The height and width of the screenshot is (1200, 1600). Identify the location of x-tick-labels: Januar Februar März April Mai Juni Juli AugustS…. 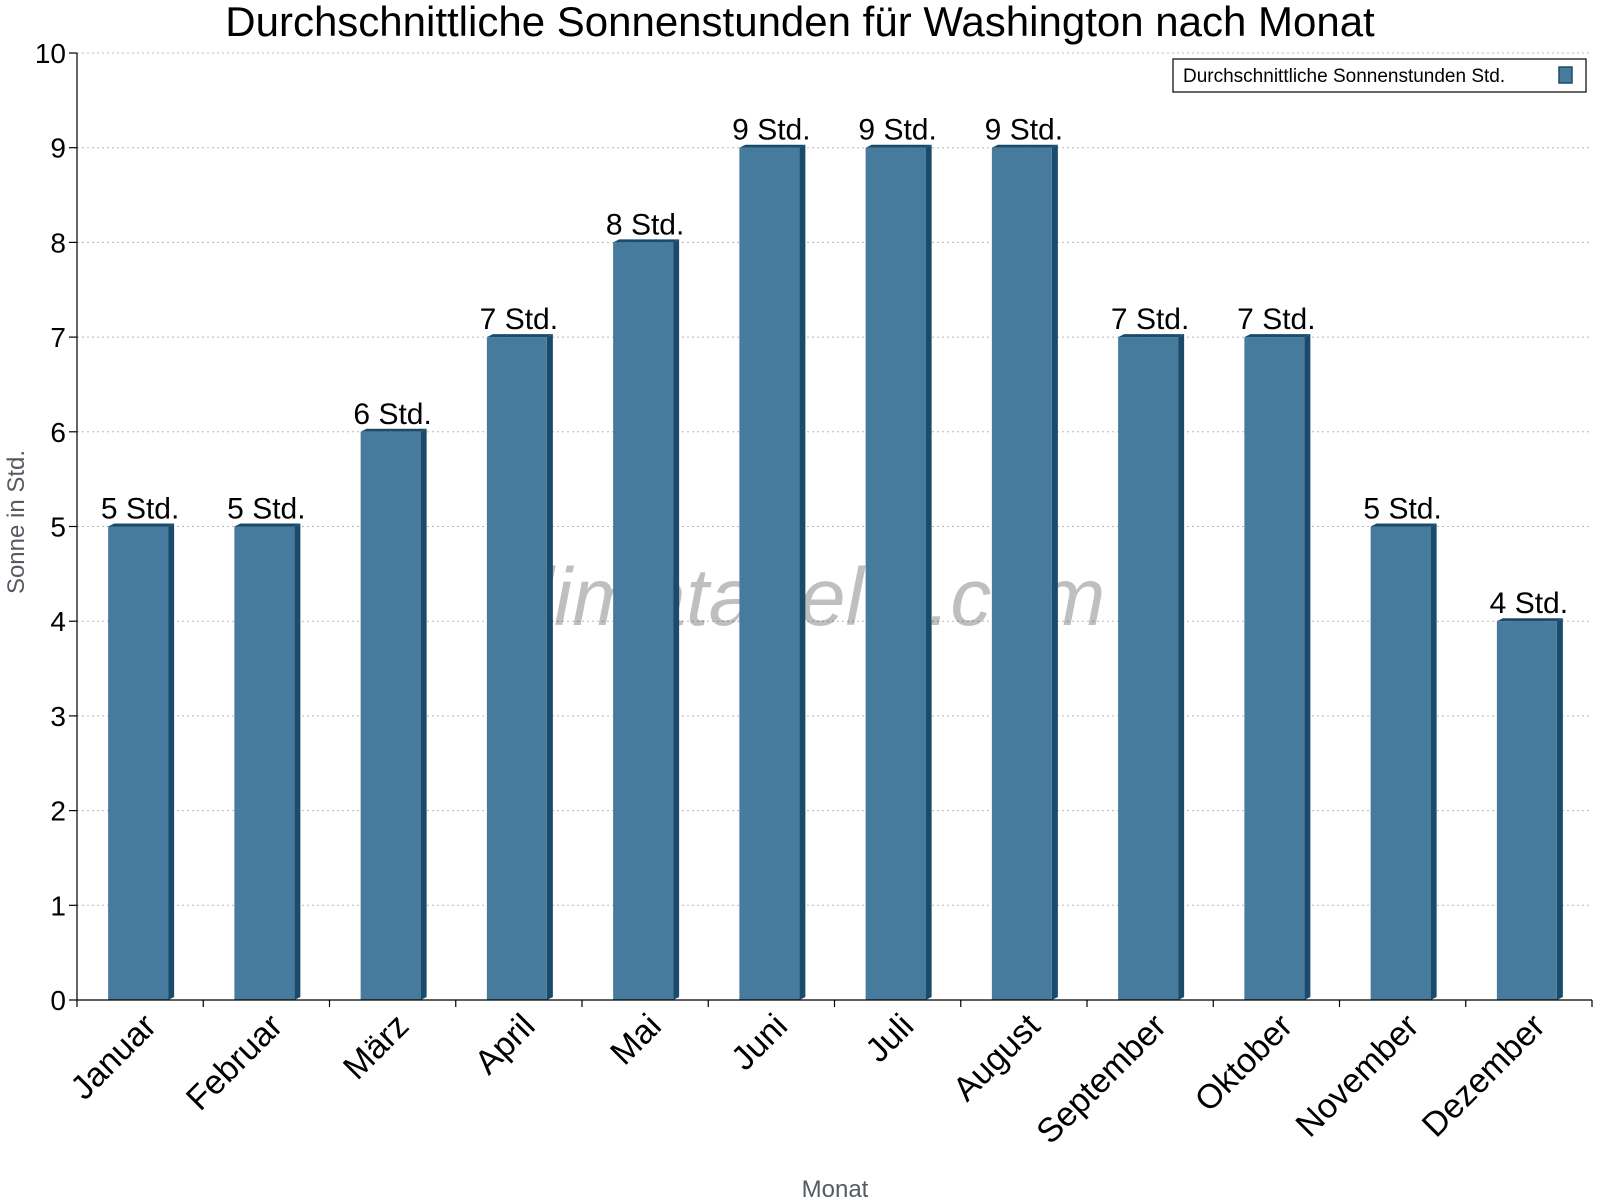
(807, 1078).